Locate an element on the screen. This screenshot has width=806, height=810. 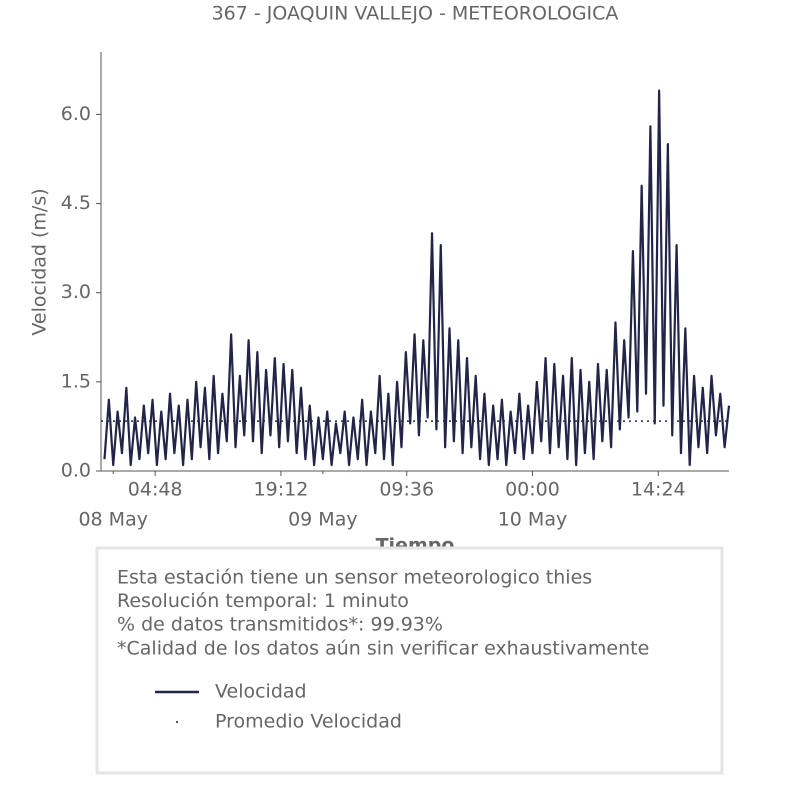
y-tick-label: 3.0 is located at coordinates (76, 292).